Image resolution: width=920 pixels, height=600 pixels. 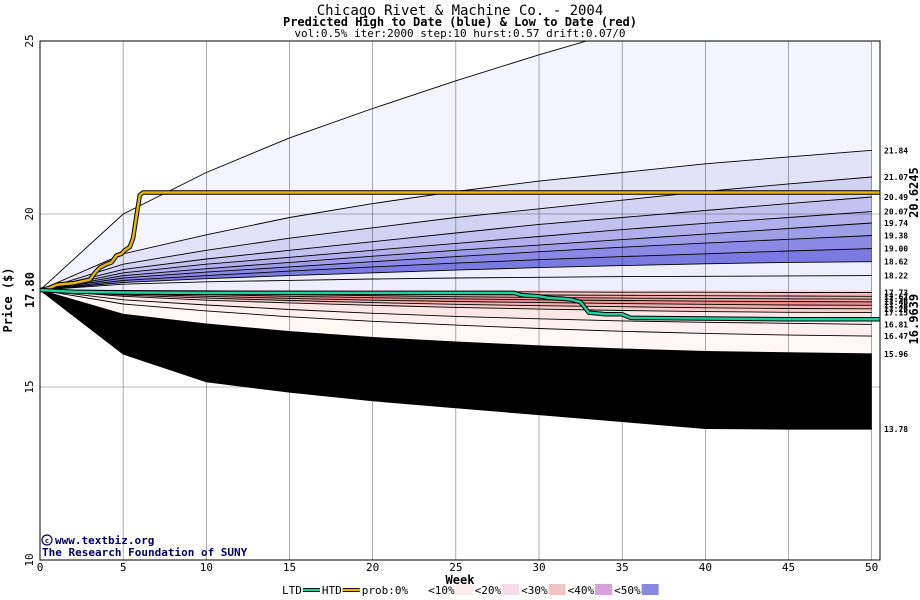 I want to click on y-tick-25: 25, so click(x=29, y=40).